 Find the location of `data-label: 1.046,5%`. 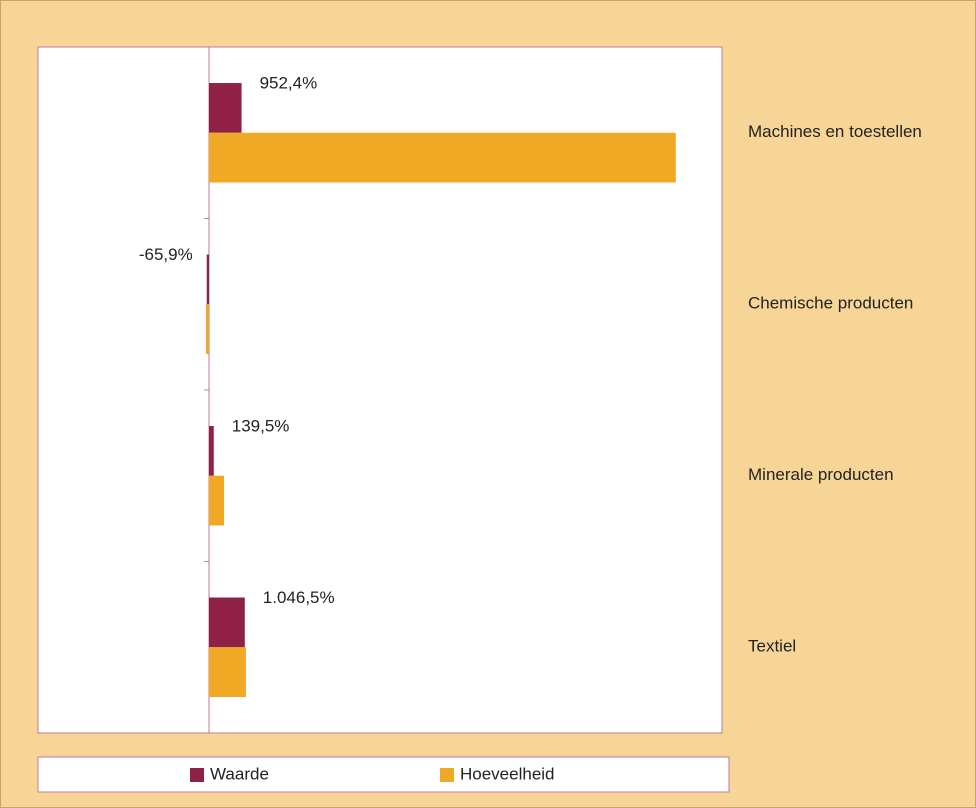

data-label: 1.046,5% is located at coordinates (299, 597).